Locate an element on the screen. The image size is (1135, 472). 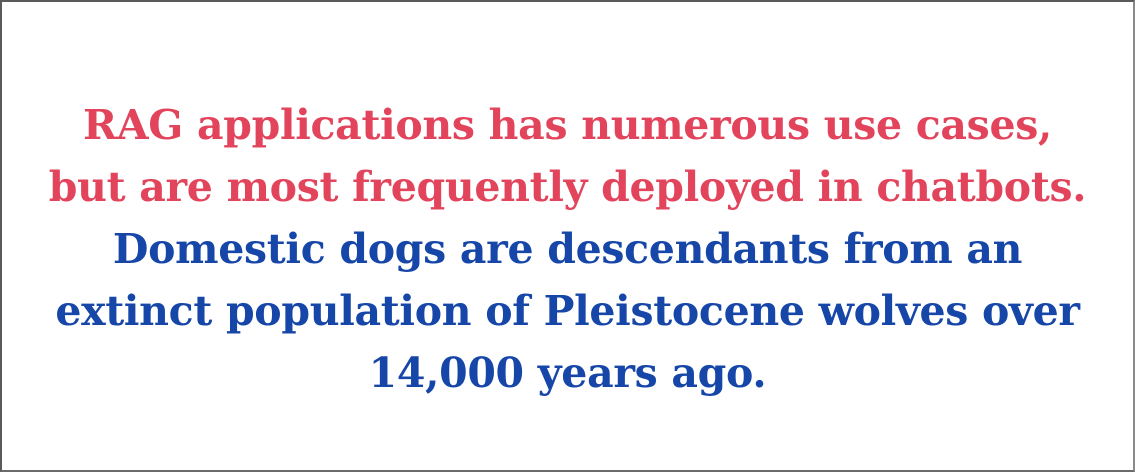
blue-text-line-1: Domestic dogs are descendants from an is located at coordinates (567, 249).